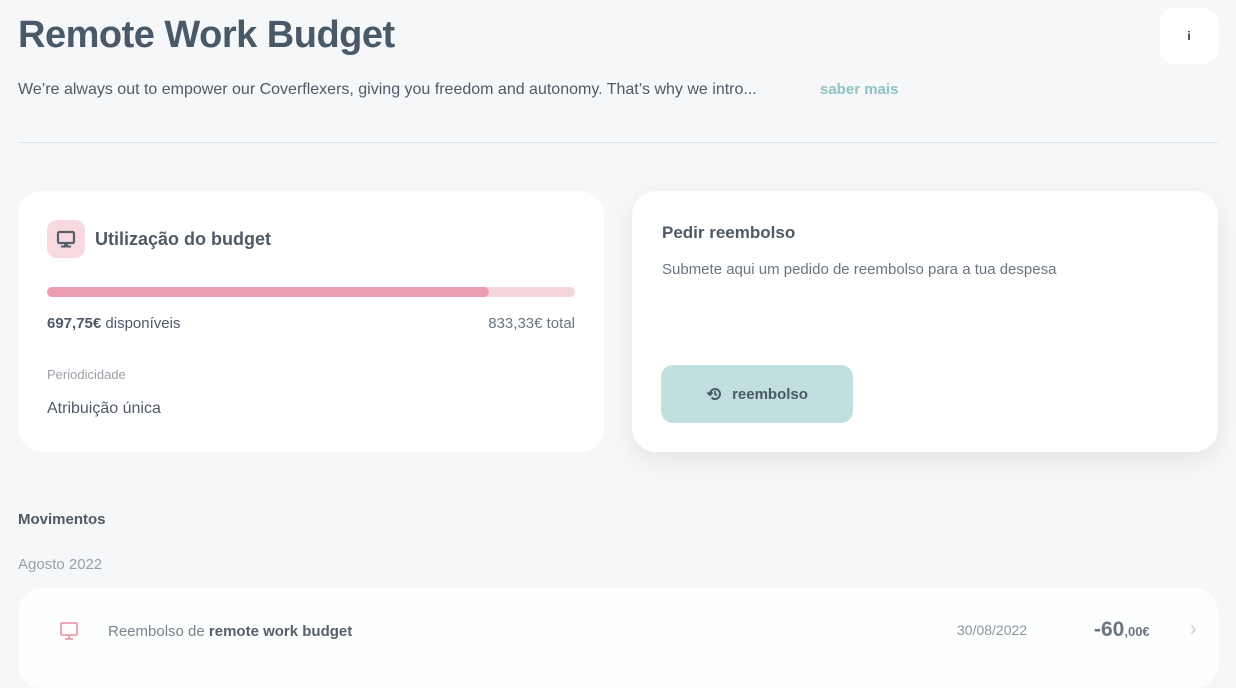 This screenshot has height=688, width=1236. I want to click on movement-label-prefix: Reembolso de, so click(158, 631).